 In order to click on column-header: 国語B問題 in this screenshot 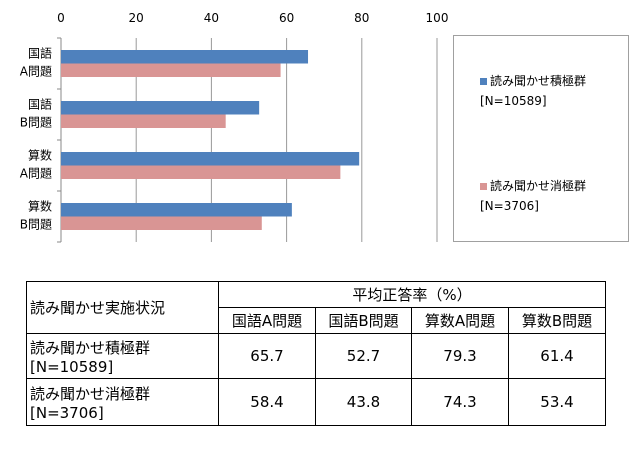, I will do `click(363, 320)`.